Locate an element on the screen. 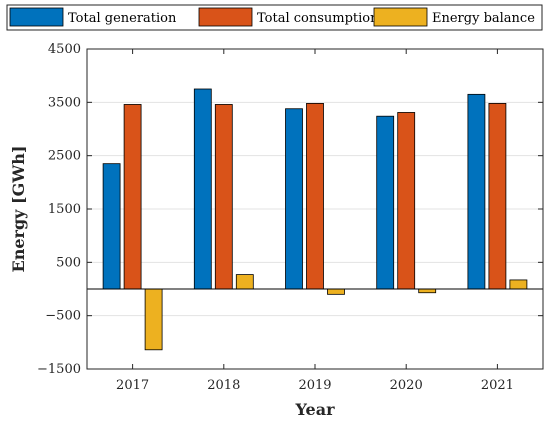 This screenshot has width=550, height=421. x-tick-label: 2020 is located at coordinates (406, 385).